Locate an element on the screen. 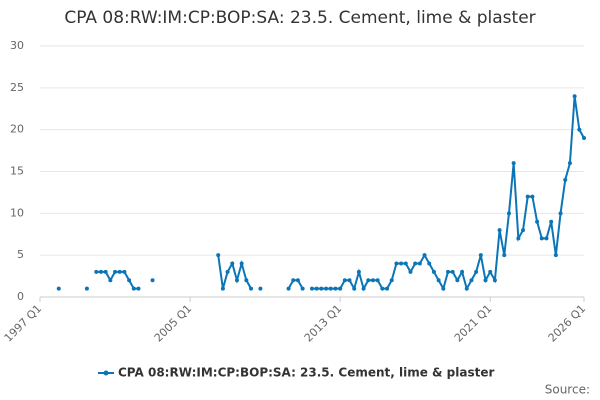 This screenshot has height=400, width=600. y-tick-label: 5 is located at coordinates (20, 254).